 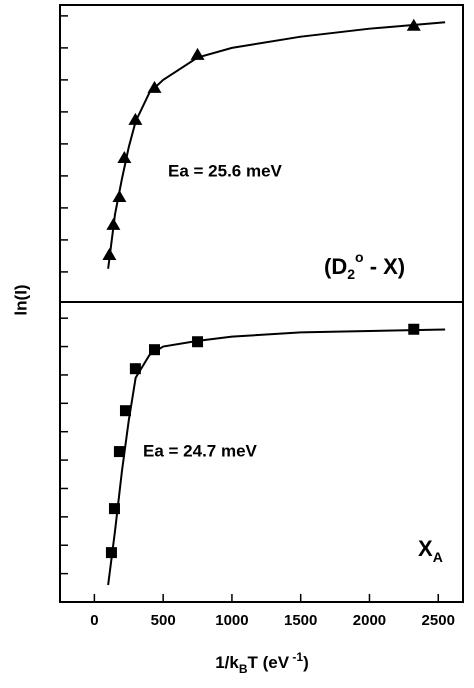 I want to click on panel-label: (D2o - X), so click(x=364, y=265).